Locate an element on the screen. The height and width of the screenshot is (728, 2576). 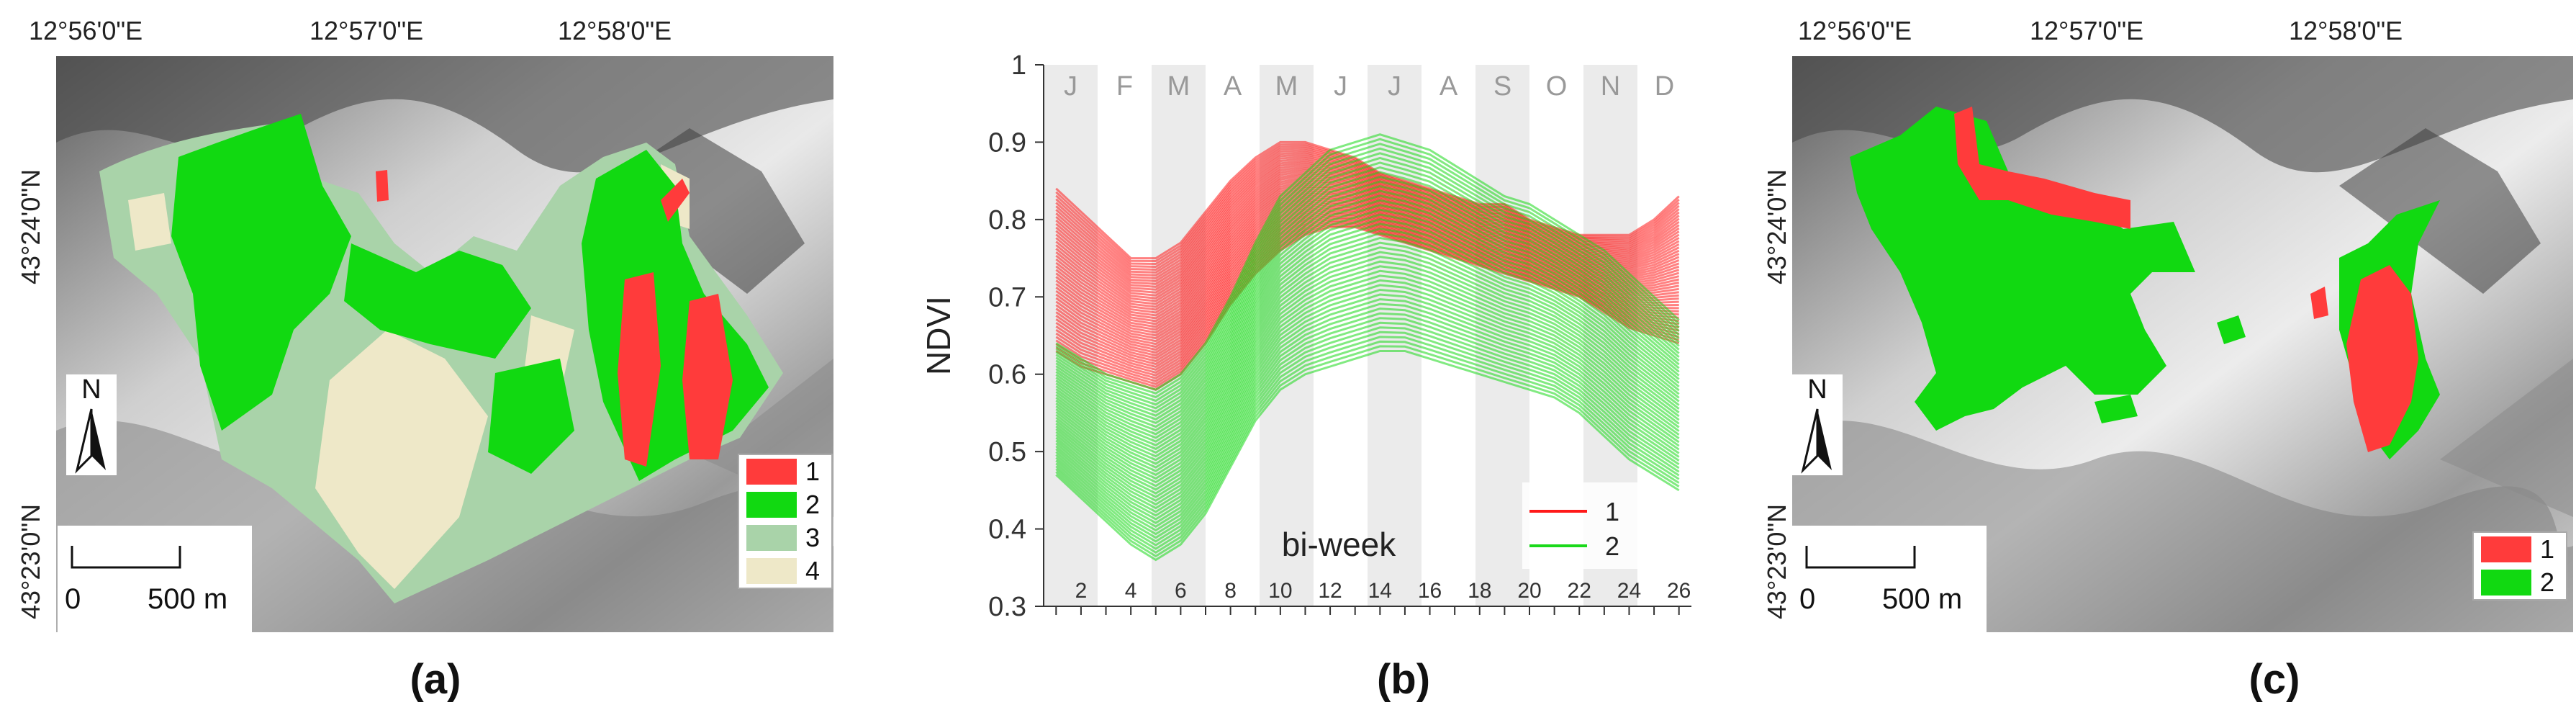
y-tick-label: 0.6 is located at coordinates (1007, 375).